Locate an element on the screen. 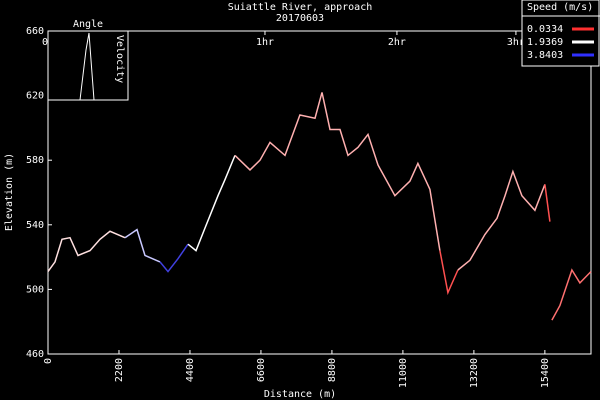  time-tick-label: 1hr is located at coordinates (265, 42).